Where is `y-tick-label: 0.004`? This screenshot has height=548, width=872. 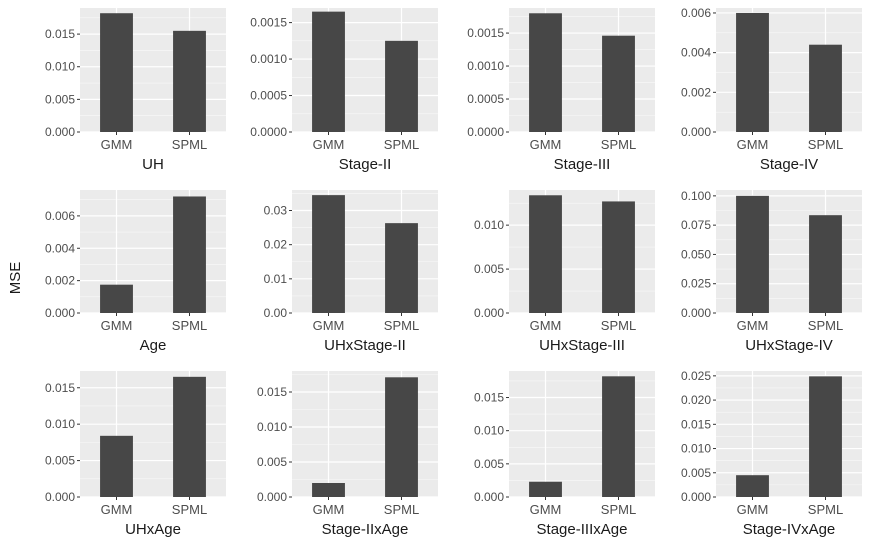
y-tick-label: 0.004 is located at coordinates (60, 248).